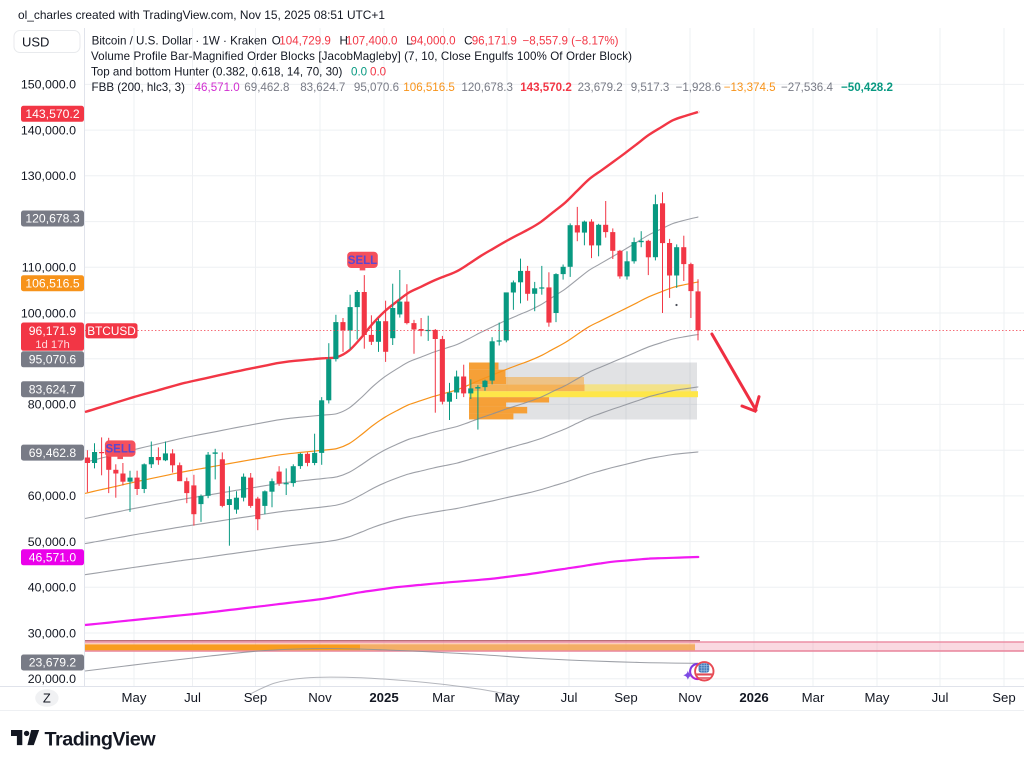 The image size is (1024, 771). Describe the element at coordinates (48, 85) in the screenshot. I see `svg-text: 150,000.0` at that location.